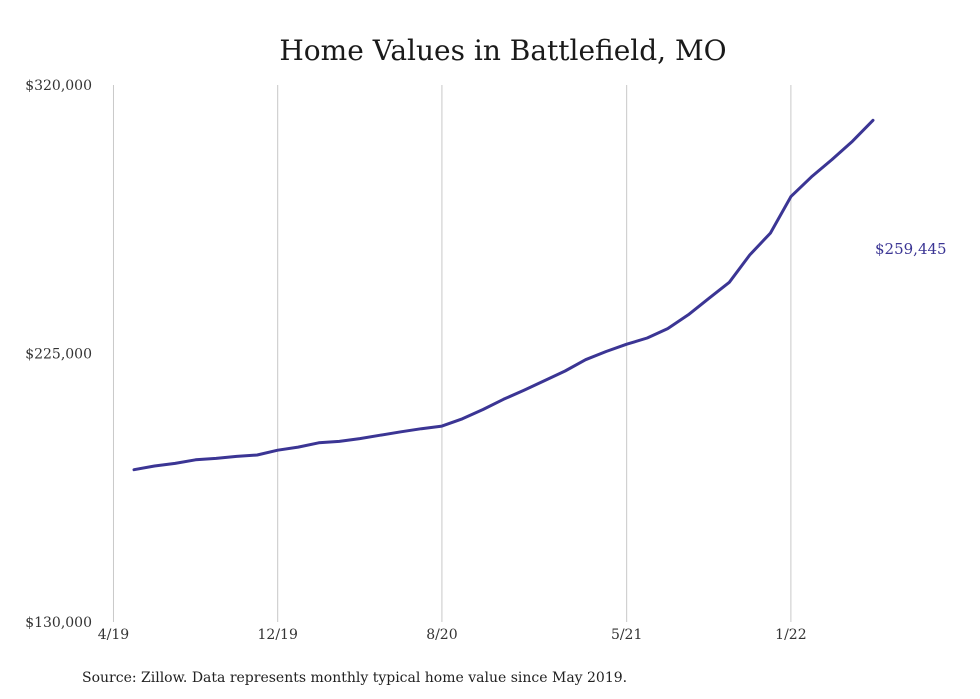 This screenshot has width=980, height=699. Describe the element at coordinates (790, 635) in the screenshot. I see `x-tick-label: 1/22` at that location.